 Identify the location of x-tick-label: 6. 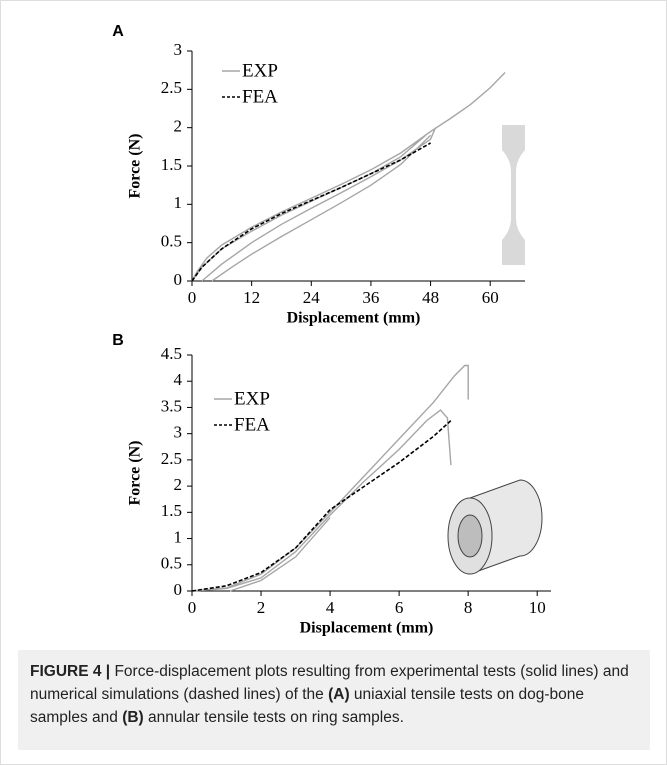
(399, 607).